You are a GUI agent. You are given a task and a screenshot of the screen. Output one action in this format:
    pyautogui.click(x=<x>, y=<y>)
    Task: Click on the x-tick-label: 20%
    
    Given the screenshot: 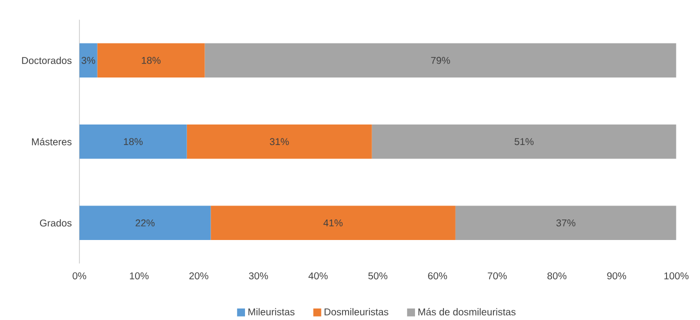 What is the action you would take?
    pyautogui.click(x=198, y=276)
    